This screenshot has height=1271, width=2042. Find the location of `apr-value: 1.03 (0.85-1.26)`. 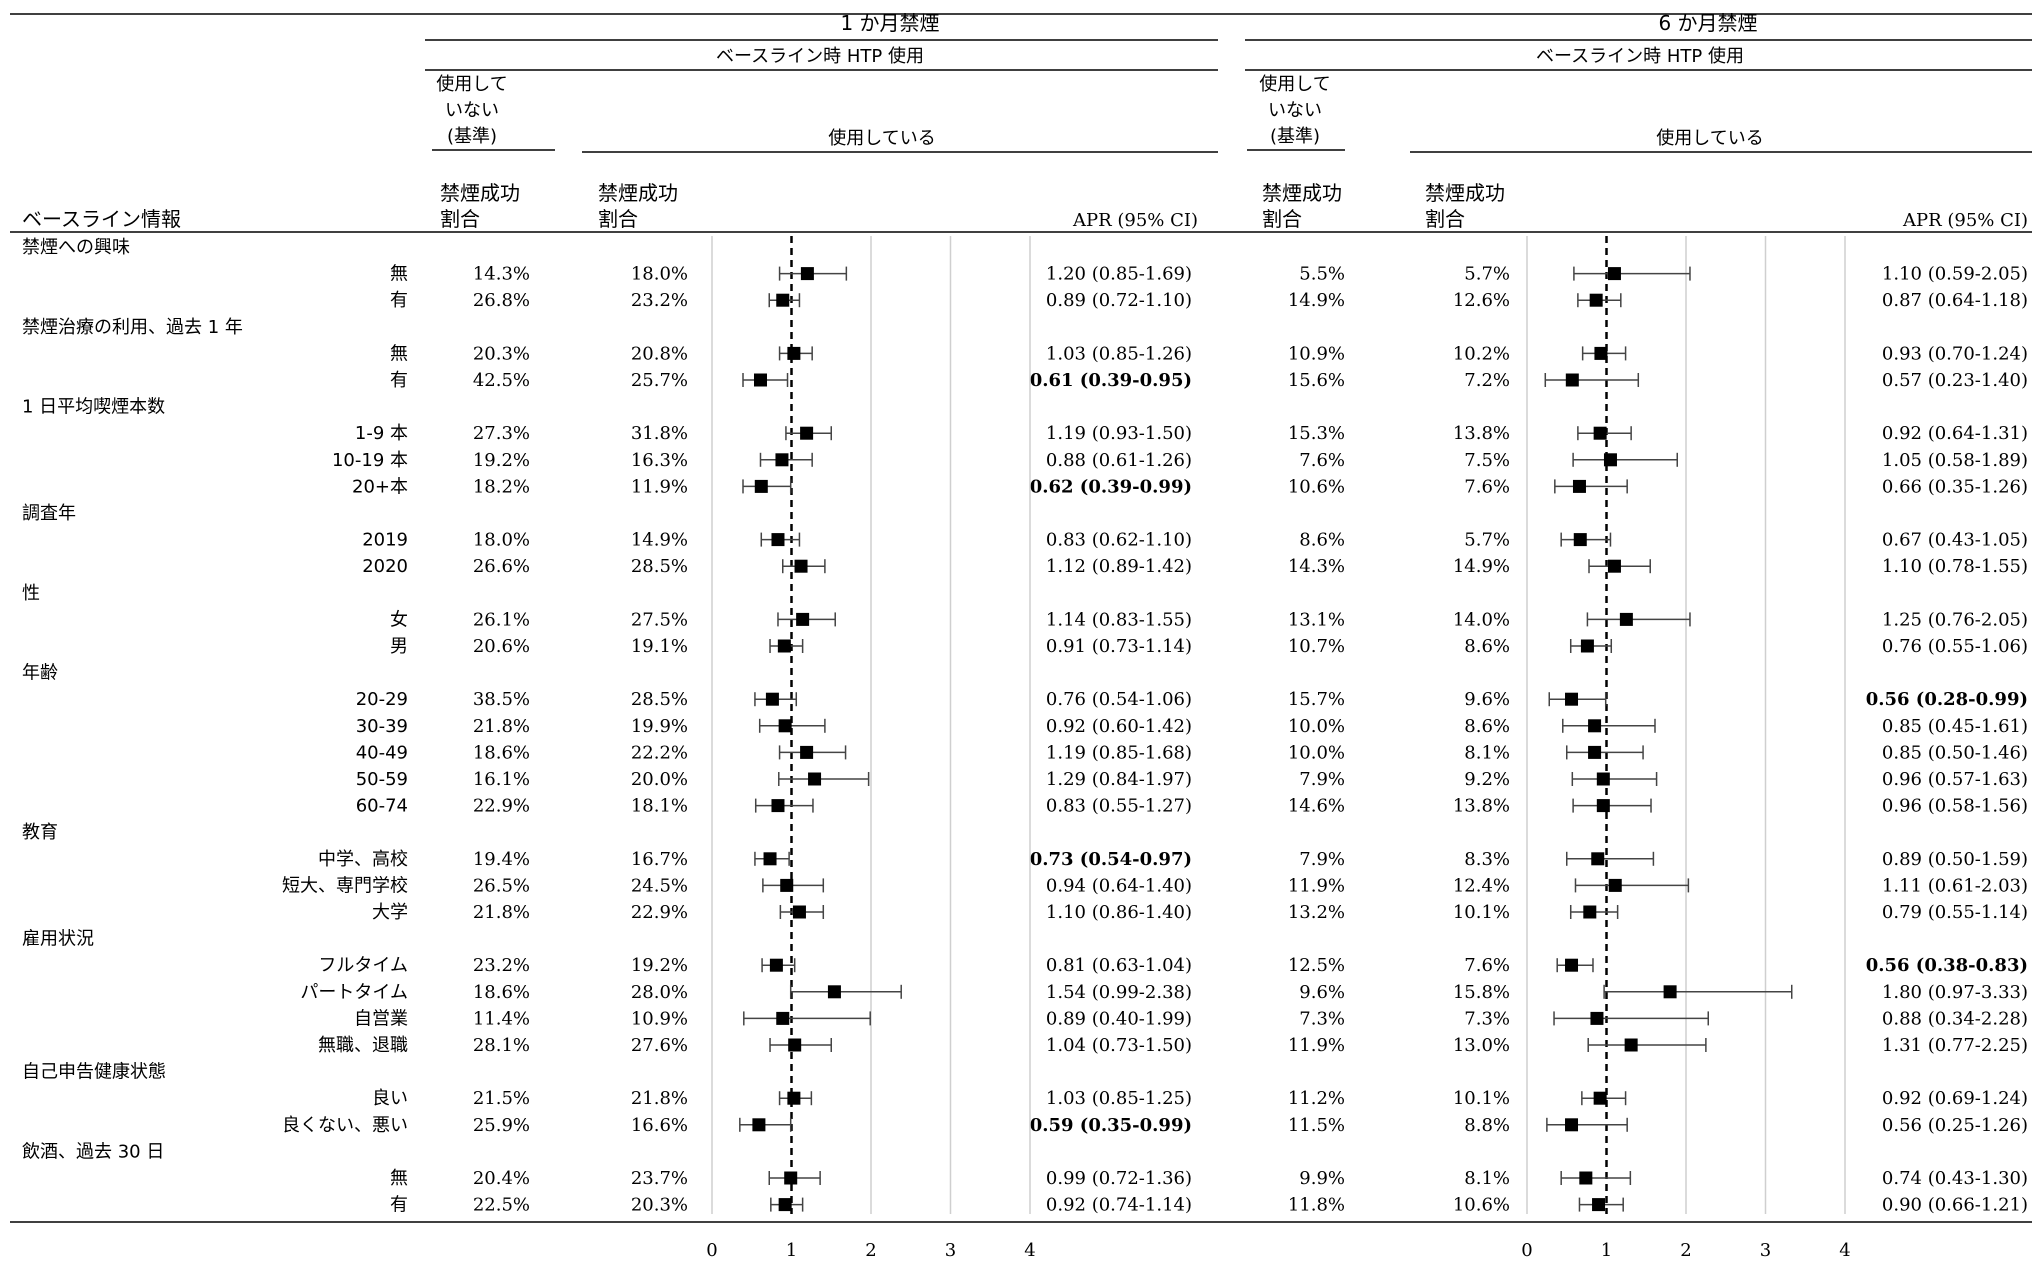

apr-value: 1.03 (0.85-1.26) is located at coordinates (1119, 353).